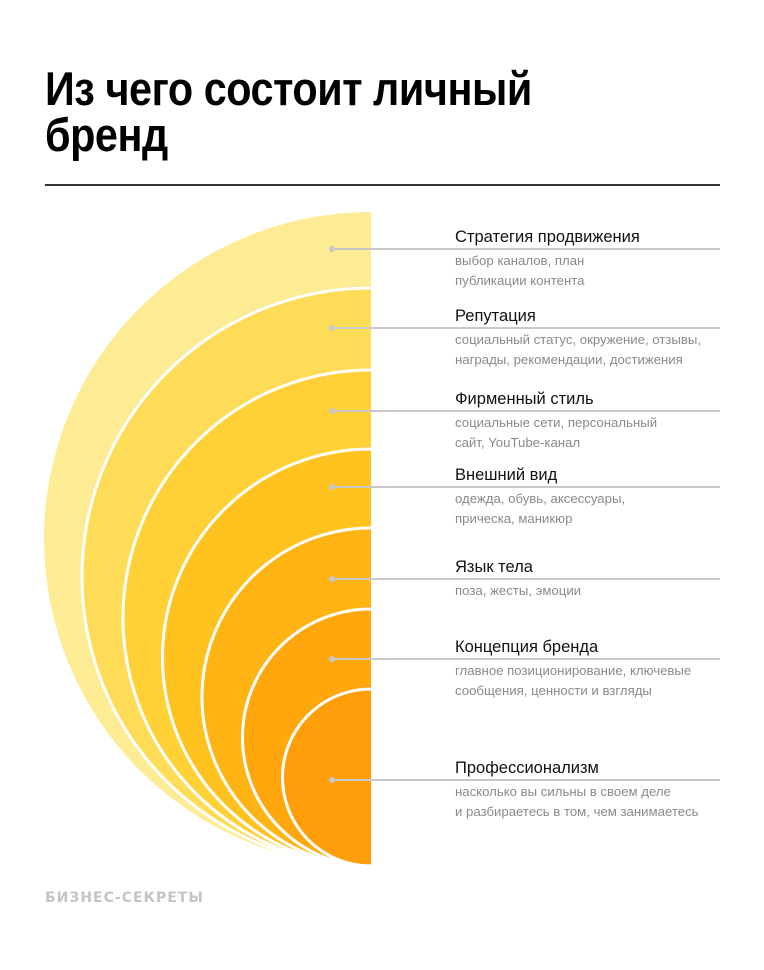 The image size is (764, 970). I want to click on title-line-1: Из чего состоит личный, so click(288, 88).